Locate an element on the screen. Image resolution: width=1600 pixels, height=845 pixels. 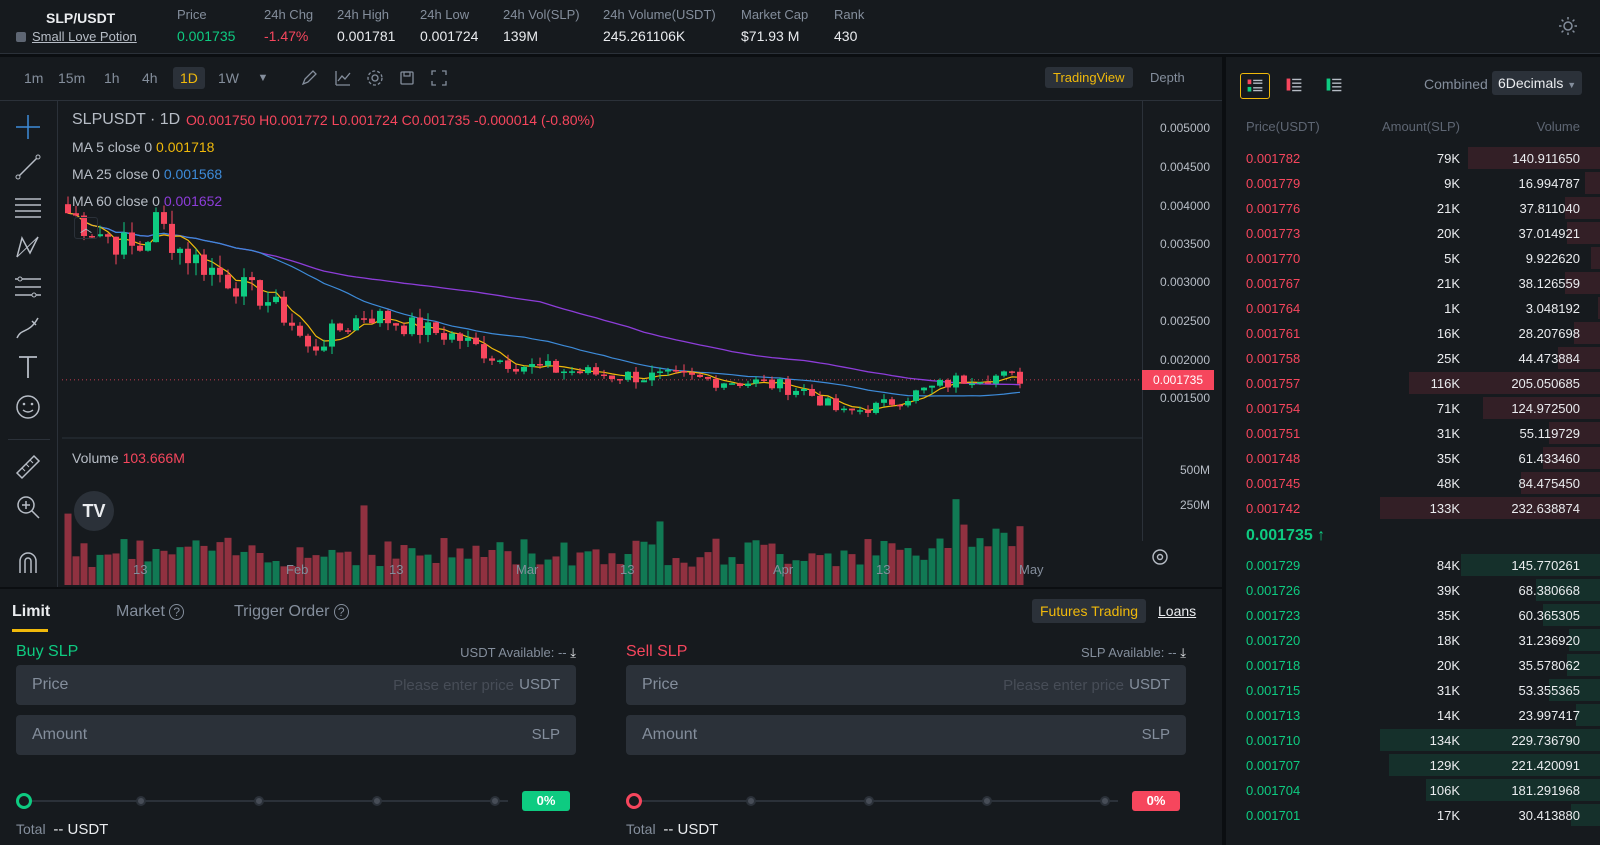
pair-title: SLP/USDT is located at coordinates (81, 18).